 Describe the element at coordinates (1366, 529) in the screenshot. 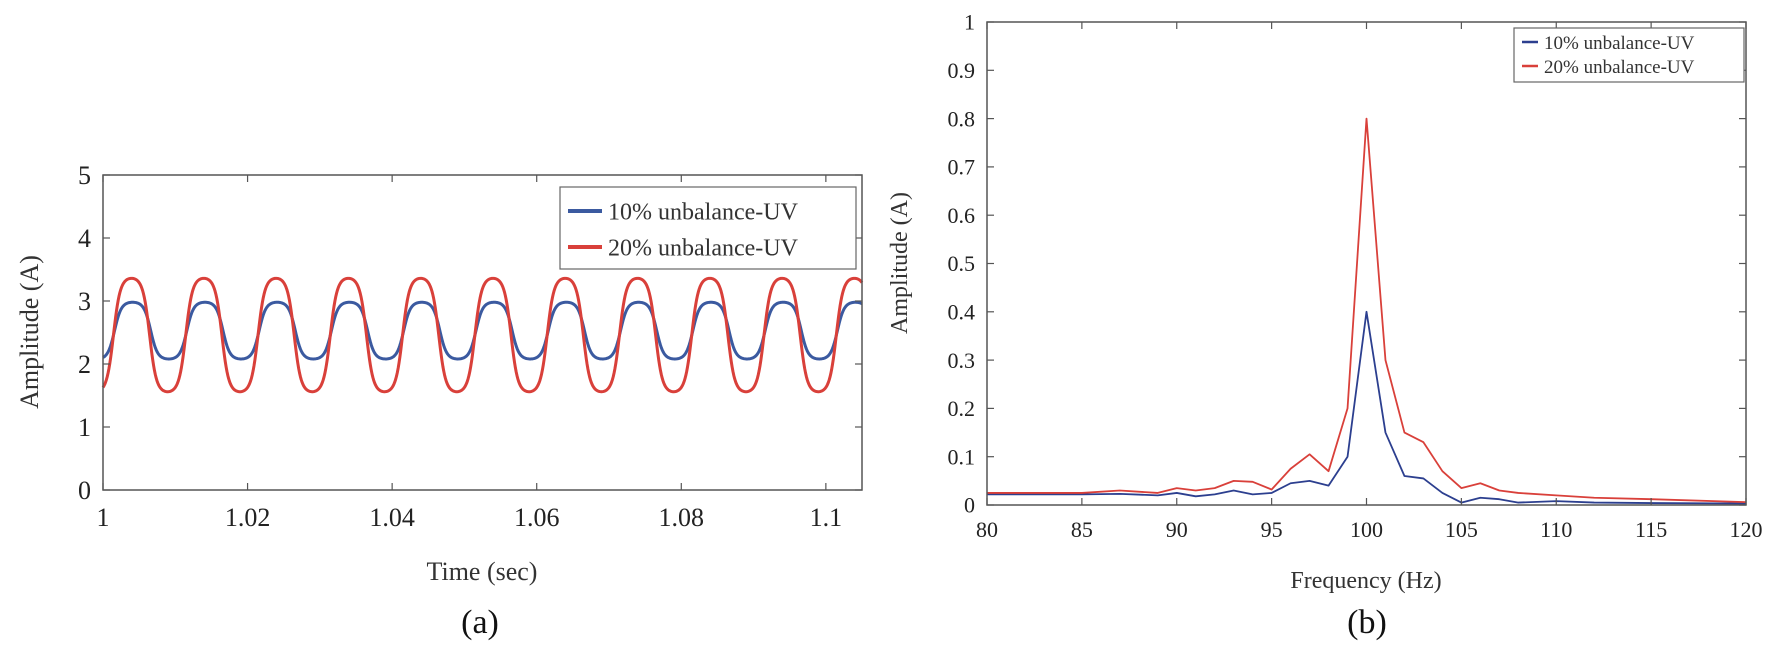

I see `chart-b-xtick-label: 100` at that location.